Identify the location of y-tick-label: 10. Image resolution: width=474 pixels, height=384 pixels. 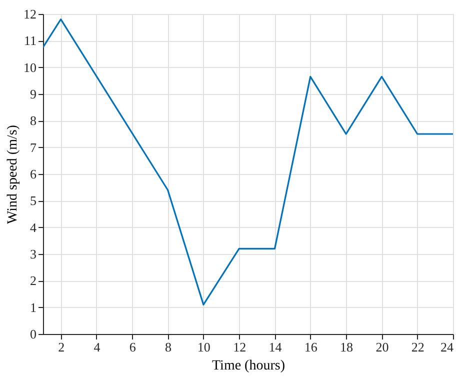
(30, 67).